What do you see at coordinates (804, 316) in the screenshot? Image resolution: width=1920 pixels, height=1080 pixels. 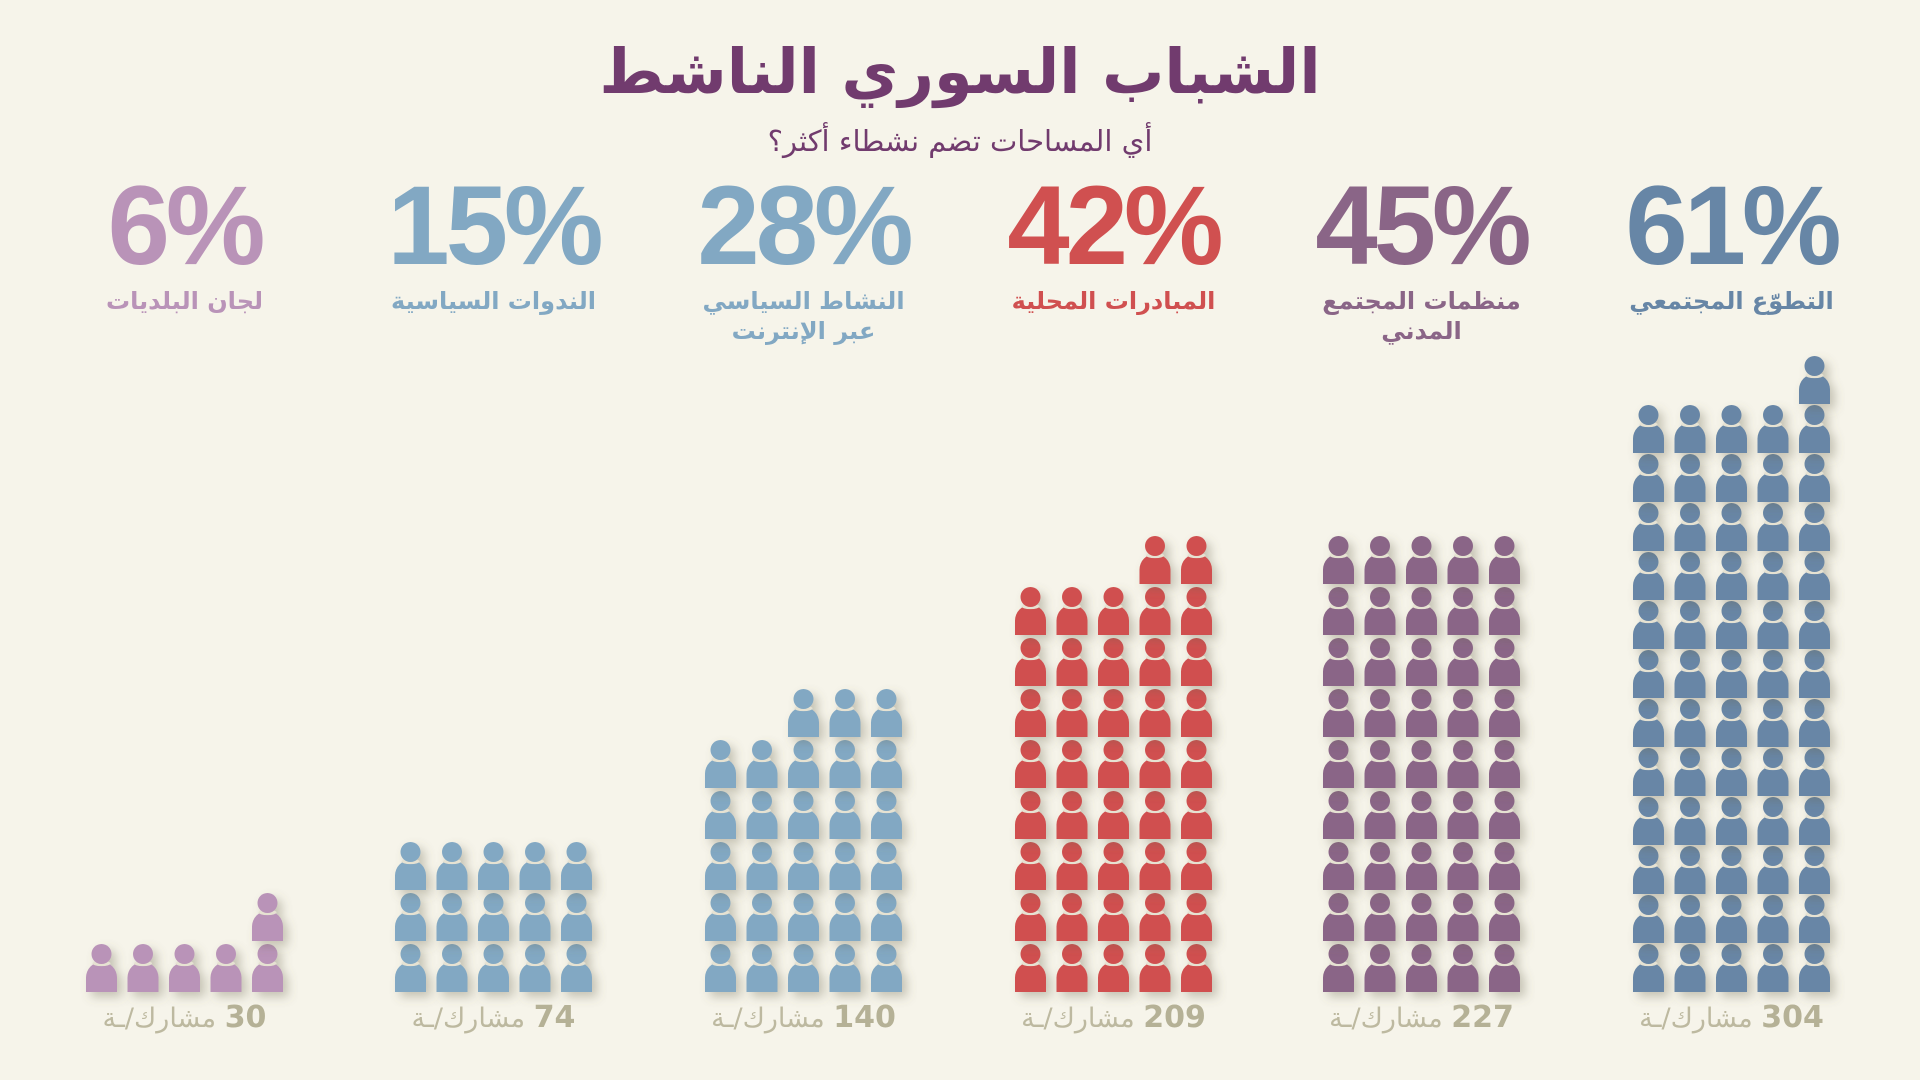 I see `category-label: النشاط السياسي عبر الإنترنت` at bounding box center [804, 316].